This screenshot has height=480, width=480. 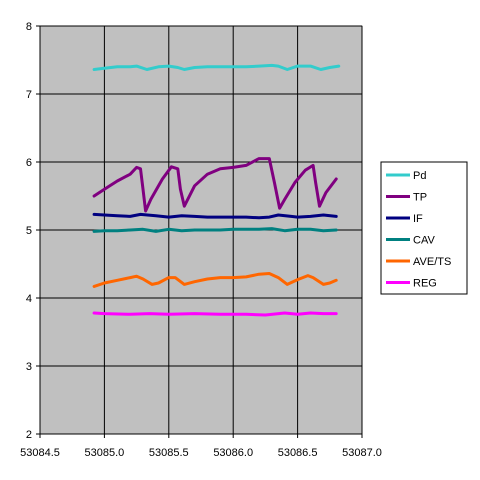 What do you see at coordinates (362, 453) in the screenshot?
I see `x-tick-label: 53087.0` at bounding box center [362, 453].